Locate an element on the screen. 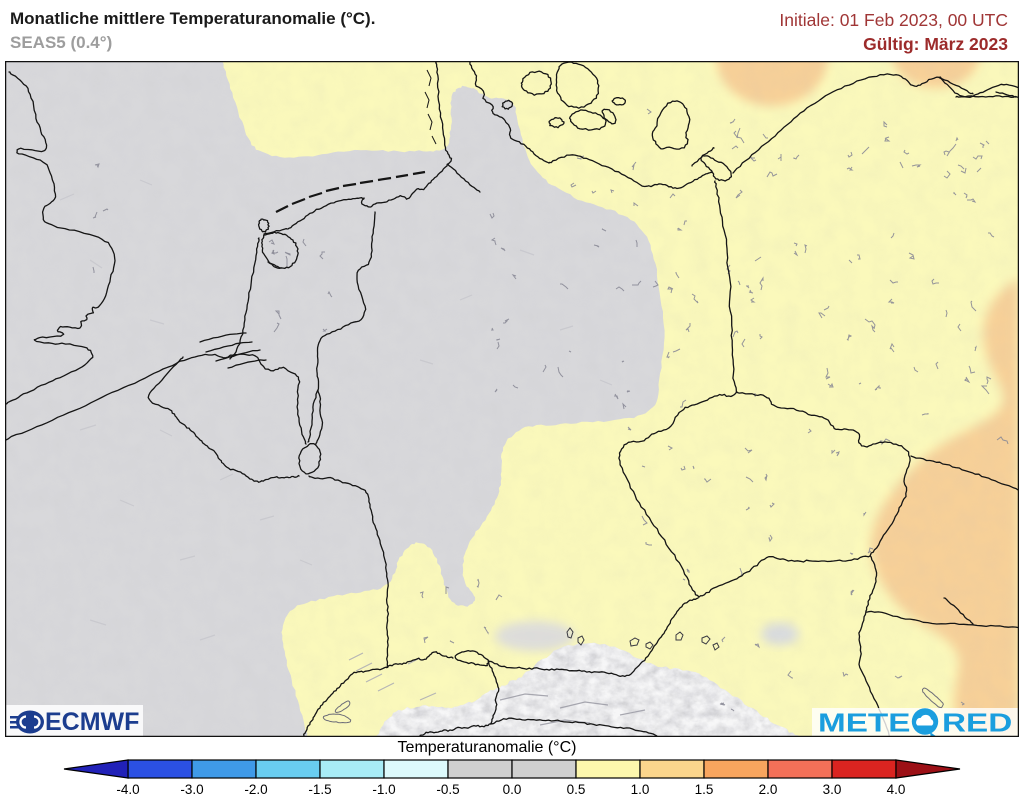 The image size is (1024, 799). svg-text: 1.5 is located at coordinates (704, 789).